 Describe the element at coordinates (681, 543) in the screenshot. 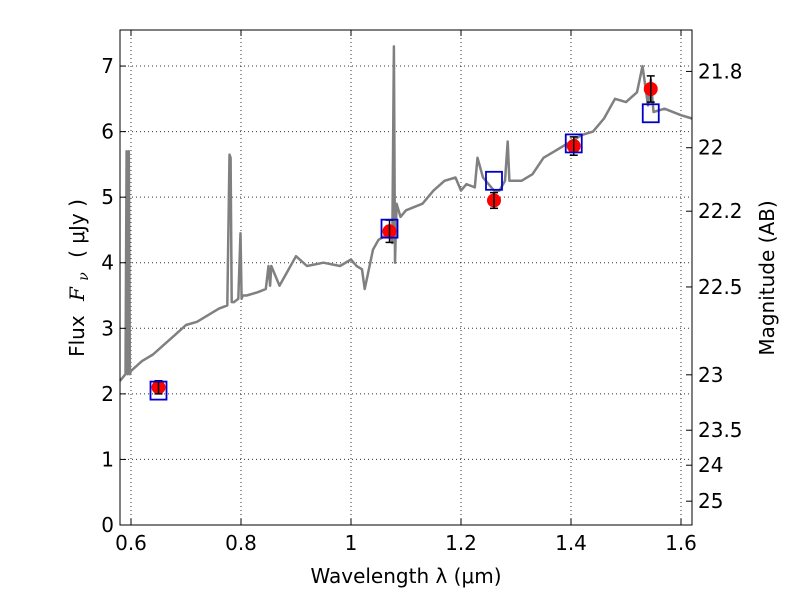

I see `x-tick-label: 1.6` at that location.